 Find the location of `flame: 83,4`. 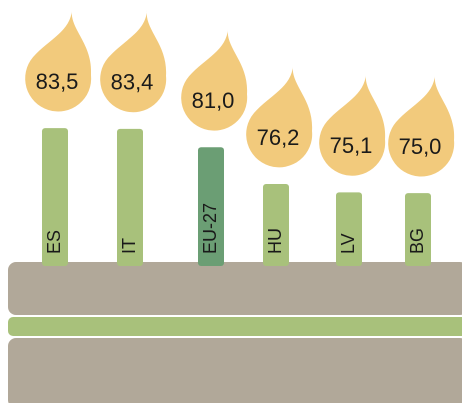

flame: 83,4 is located at coordinates (133, 61).